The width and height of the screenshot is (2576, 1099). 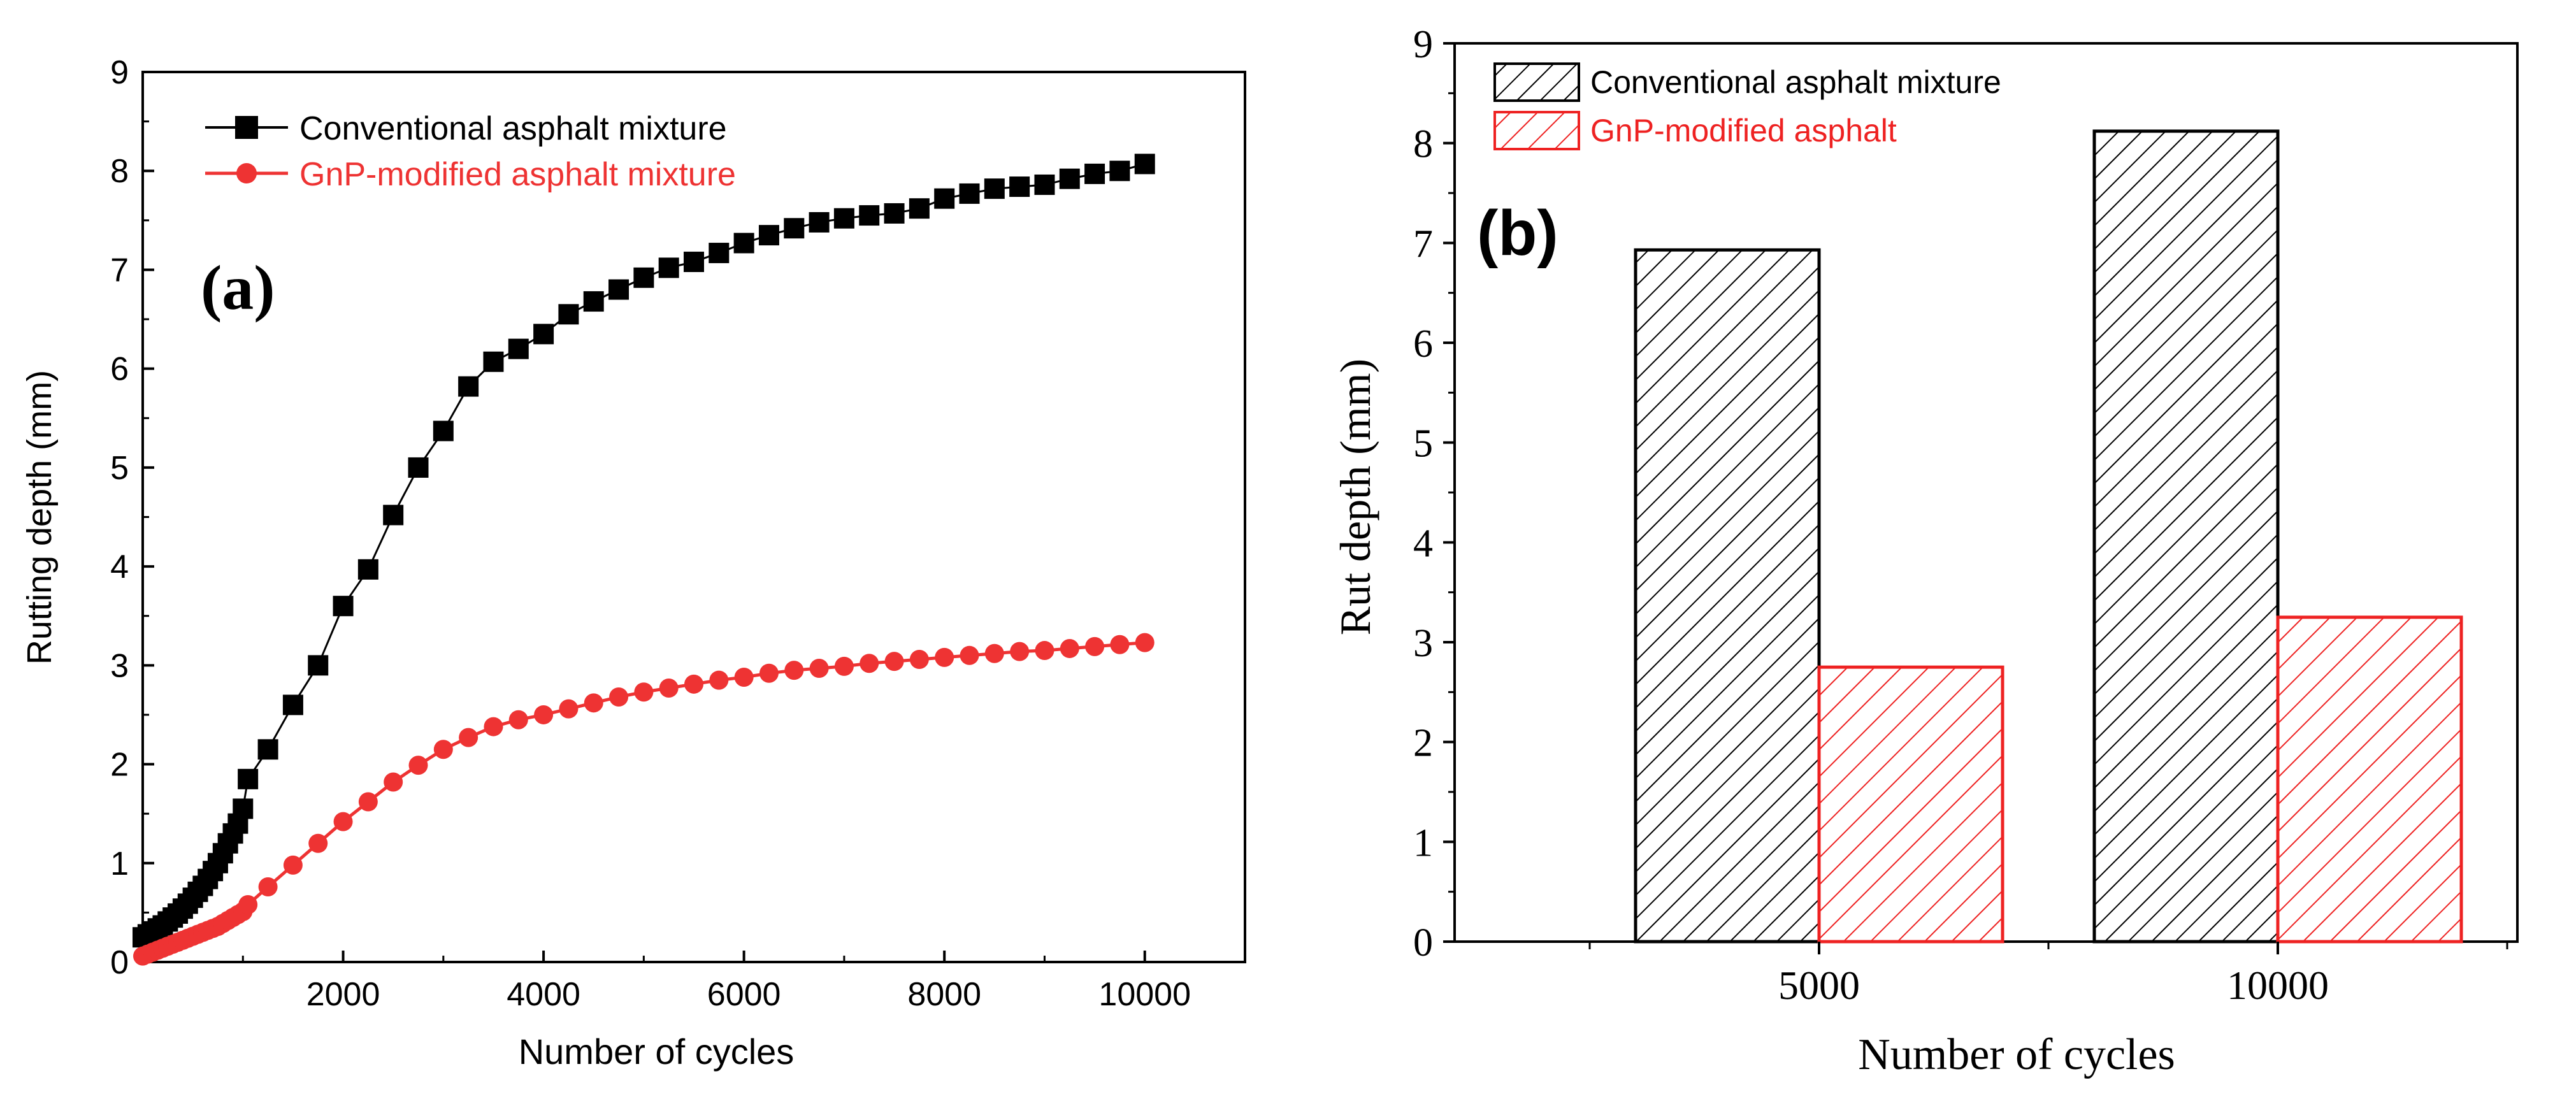 I want to click on chart-b-panel-label: (b), so click(x=1517, y=233).